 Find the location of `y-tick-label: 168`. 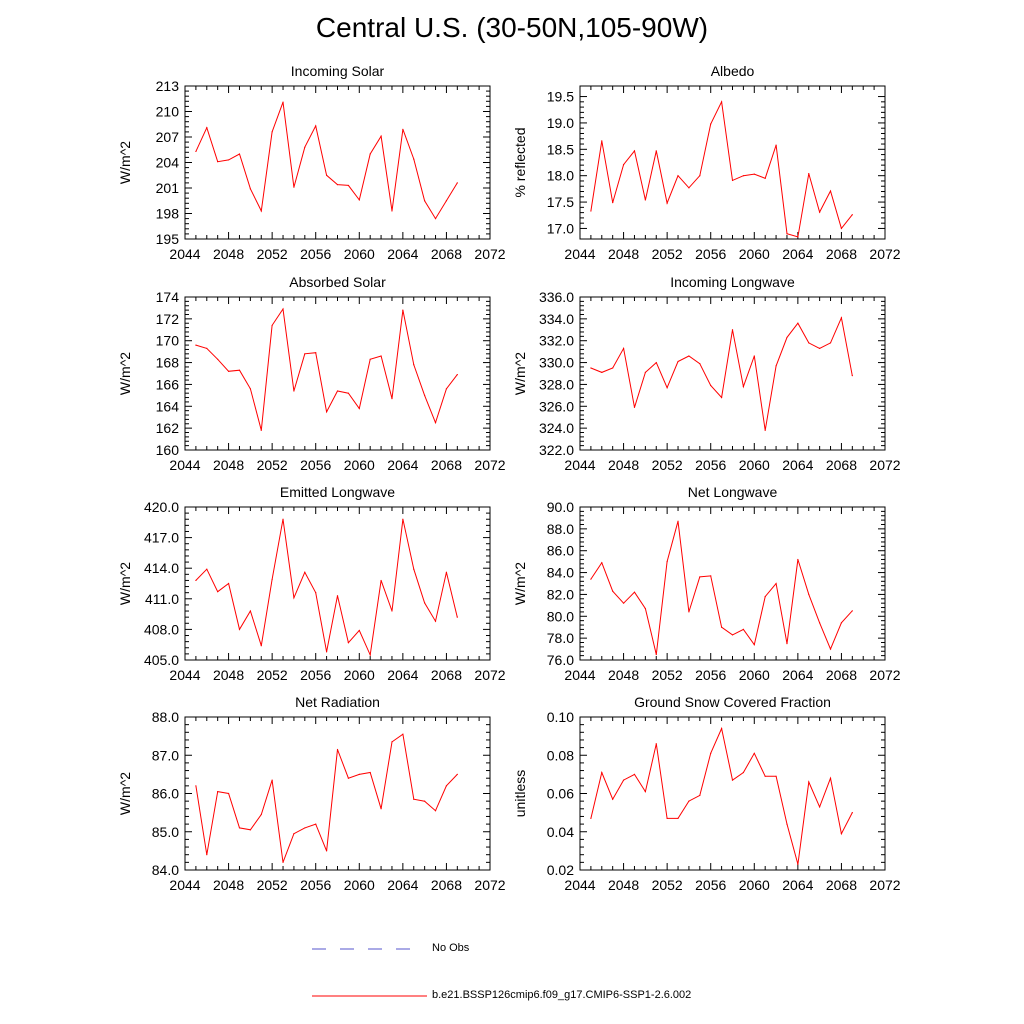

y-tick-label: 168 is located at coordinates (168, 363).